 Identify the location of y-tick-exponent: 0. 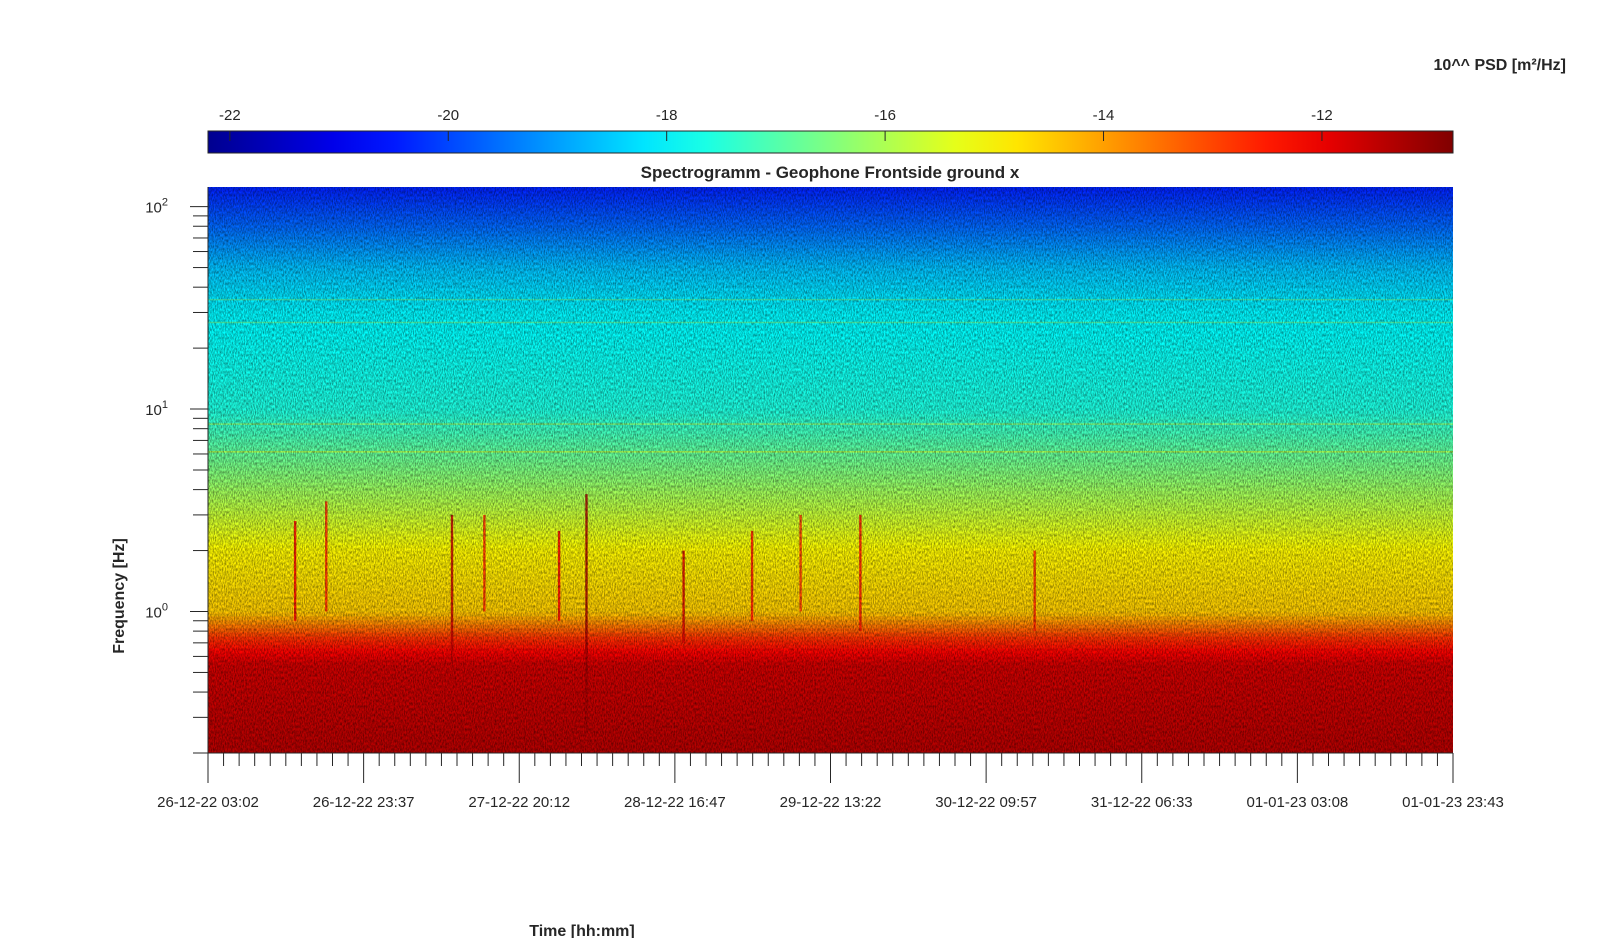
(165, 608).